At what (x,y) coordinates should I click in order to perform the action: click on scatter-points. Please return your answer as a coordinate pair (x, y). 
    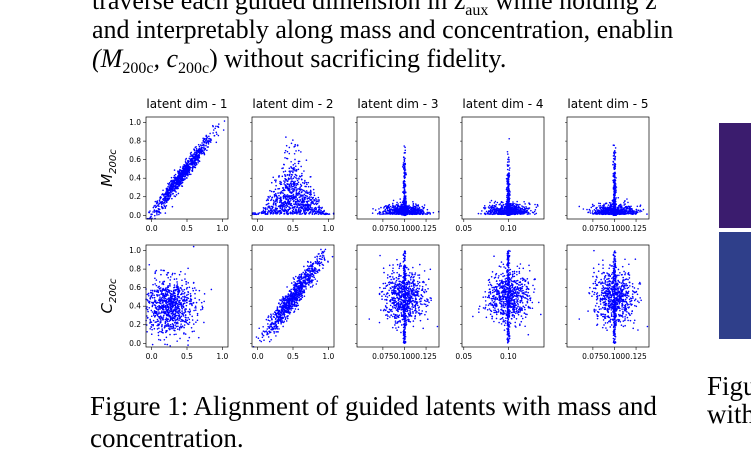
    Looking at the image, I should click on (508, 177).